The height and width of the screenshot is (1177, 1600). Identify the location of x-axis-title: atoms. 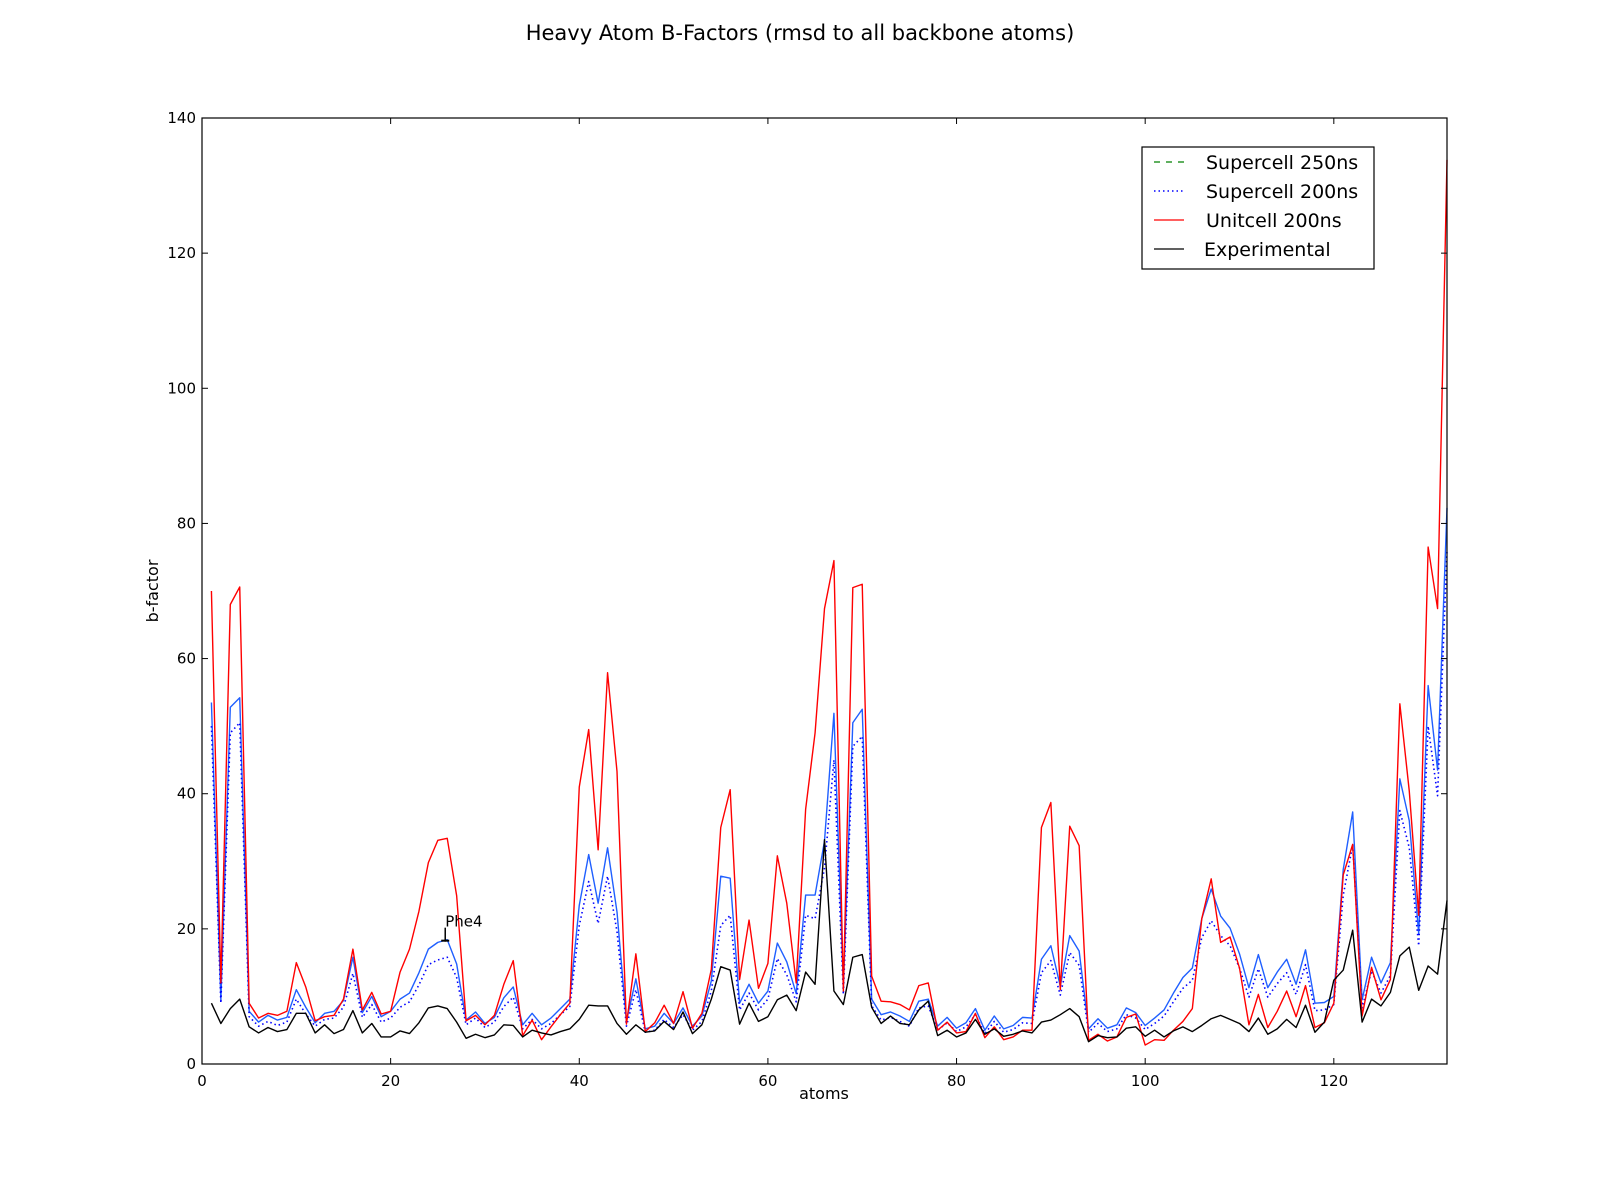
(824, 1093).